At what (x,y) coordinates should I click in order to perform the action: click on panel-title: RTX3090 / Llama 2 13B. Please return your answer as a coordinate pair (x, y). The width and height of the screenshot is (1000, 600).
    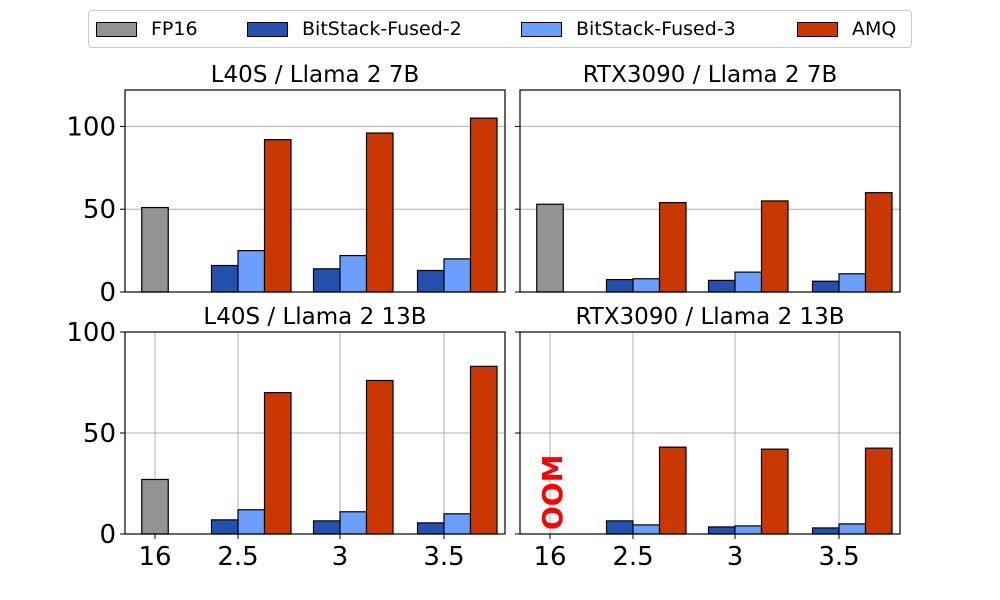
    Looking at the image, I should click on (709, 317).